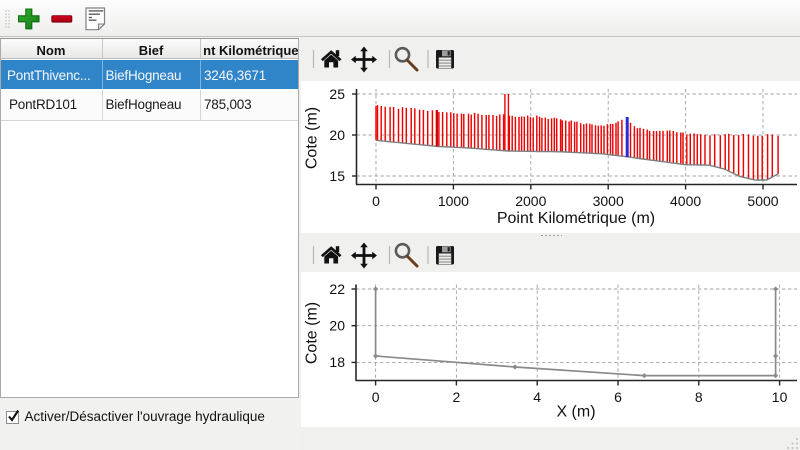 Image resolution: width=800 pixels, height=450 pixels. I want to click on svg-text: 2, so click(457, 397).